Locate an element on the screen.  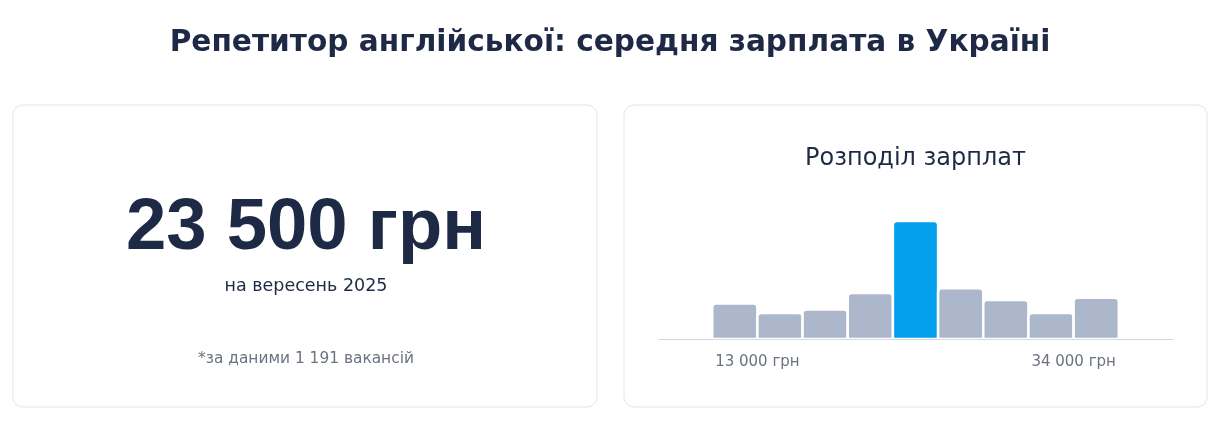
text: 34 000 грн is located at coordinates (1073, 360).